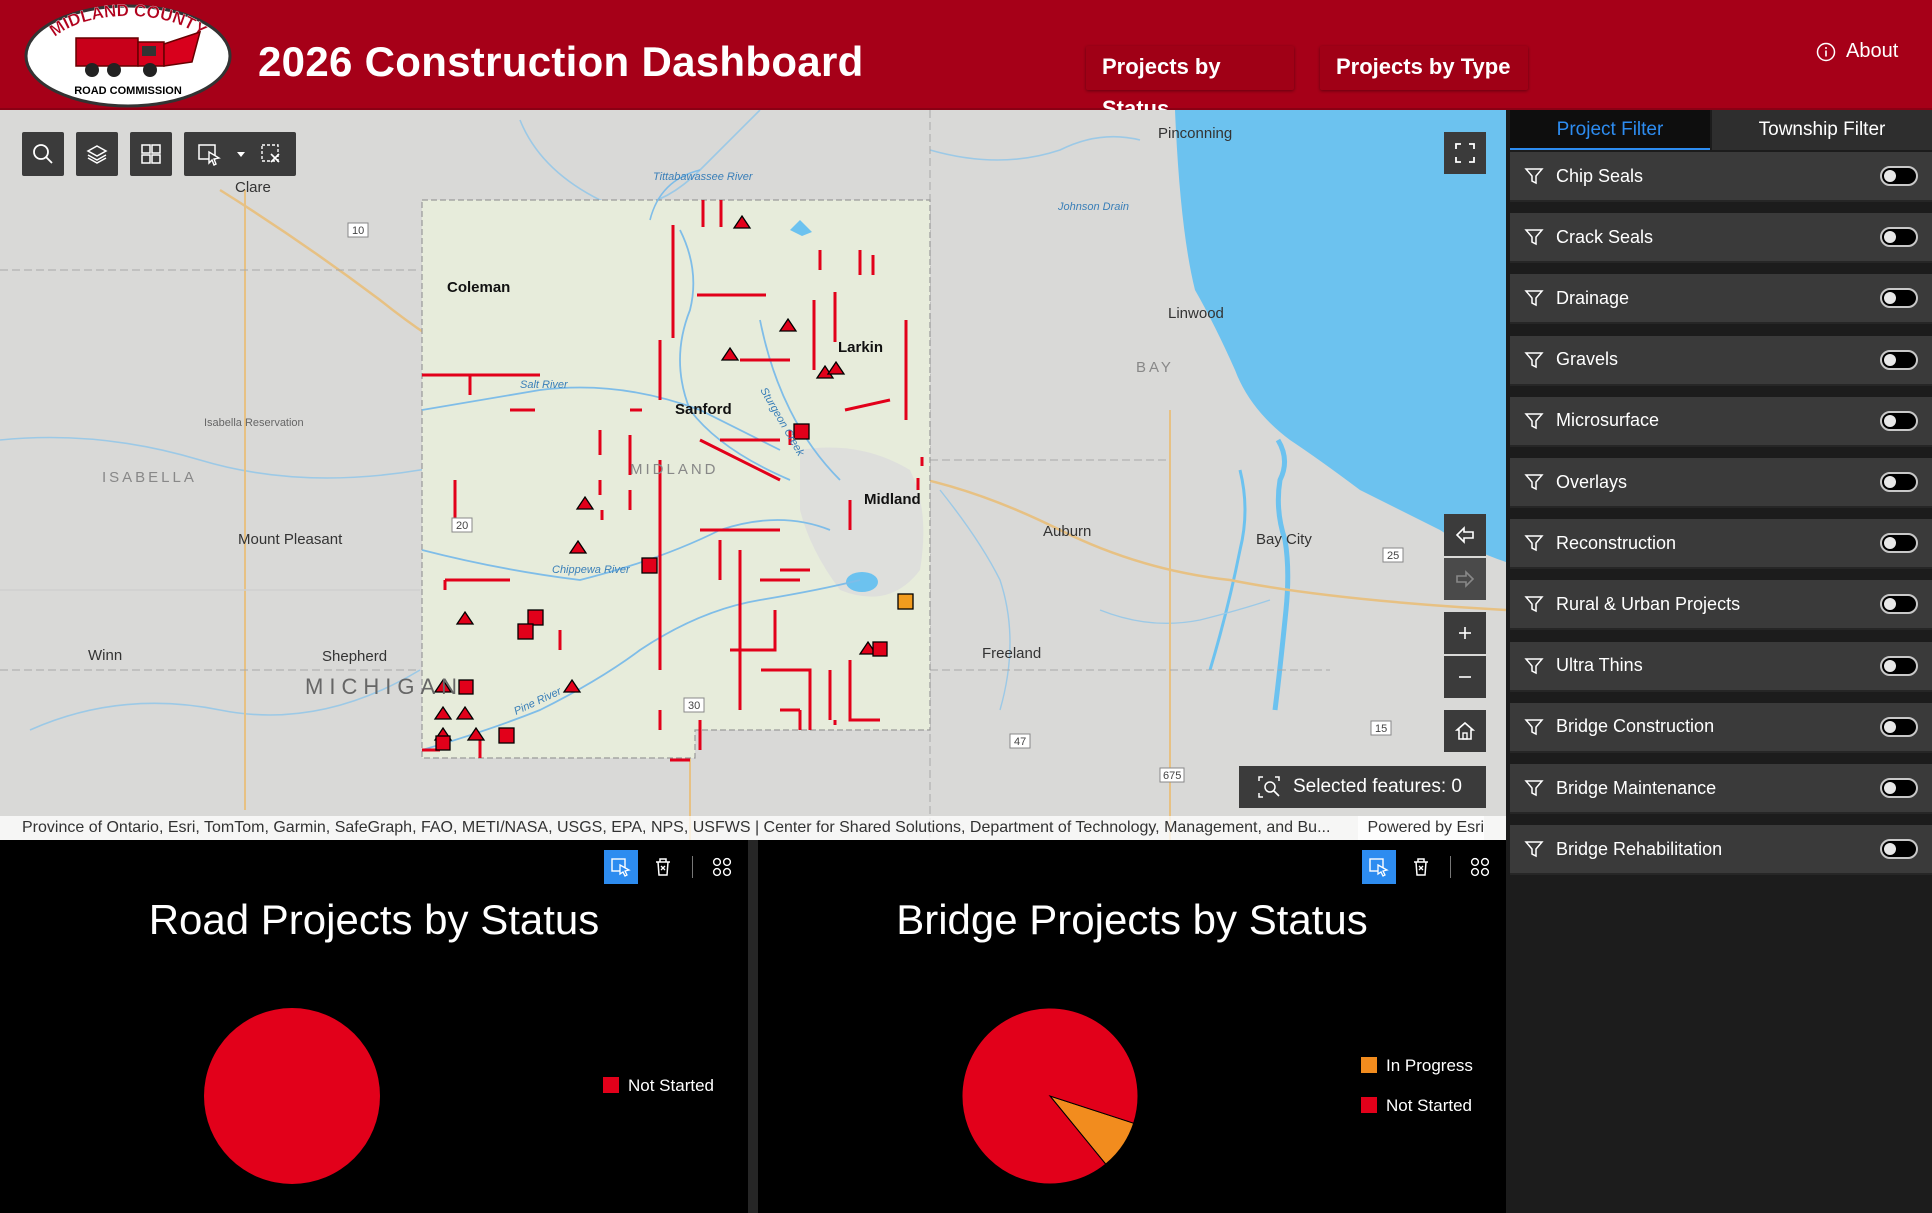  I want to click on select-tool-group, so click(240, 154).